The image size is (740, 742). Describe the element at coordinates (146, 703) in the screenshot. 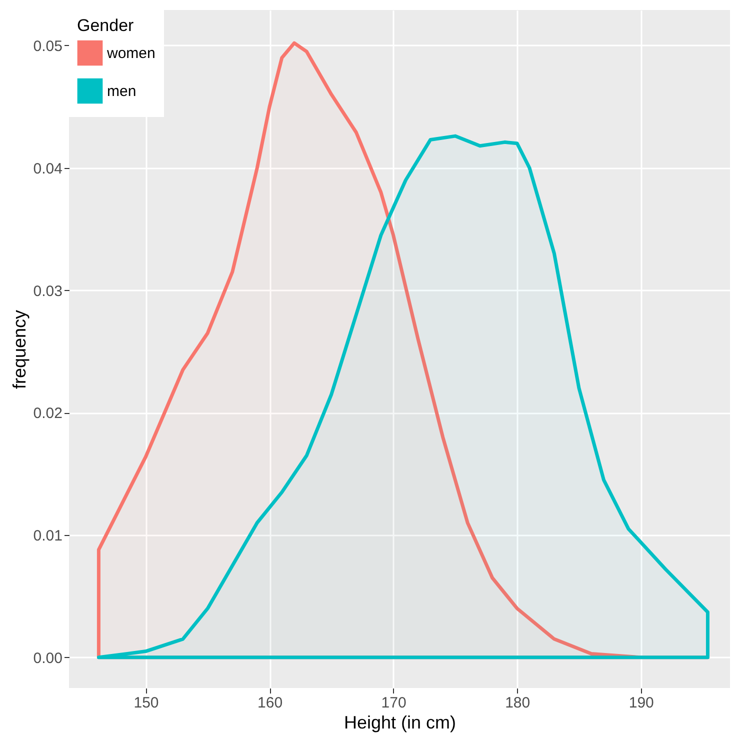

I see `x-tick-label: 150` at that location.